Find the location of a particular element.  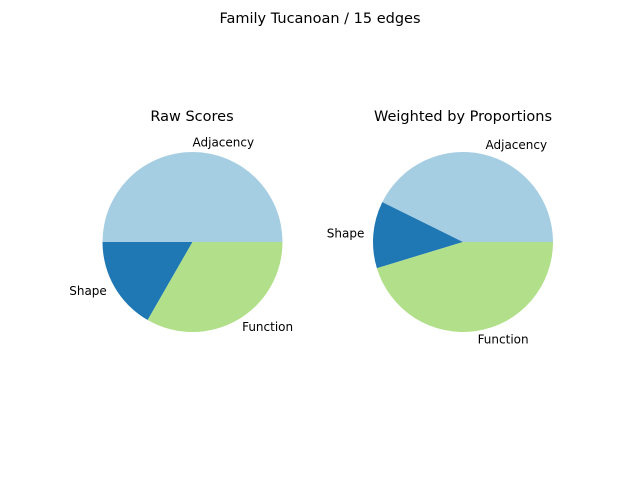

figure-suptitle: Family Tucanoan / 15 edges is located at coordinates (319, 19).